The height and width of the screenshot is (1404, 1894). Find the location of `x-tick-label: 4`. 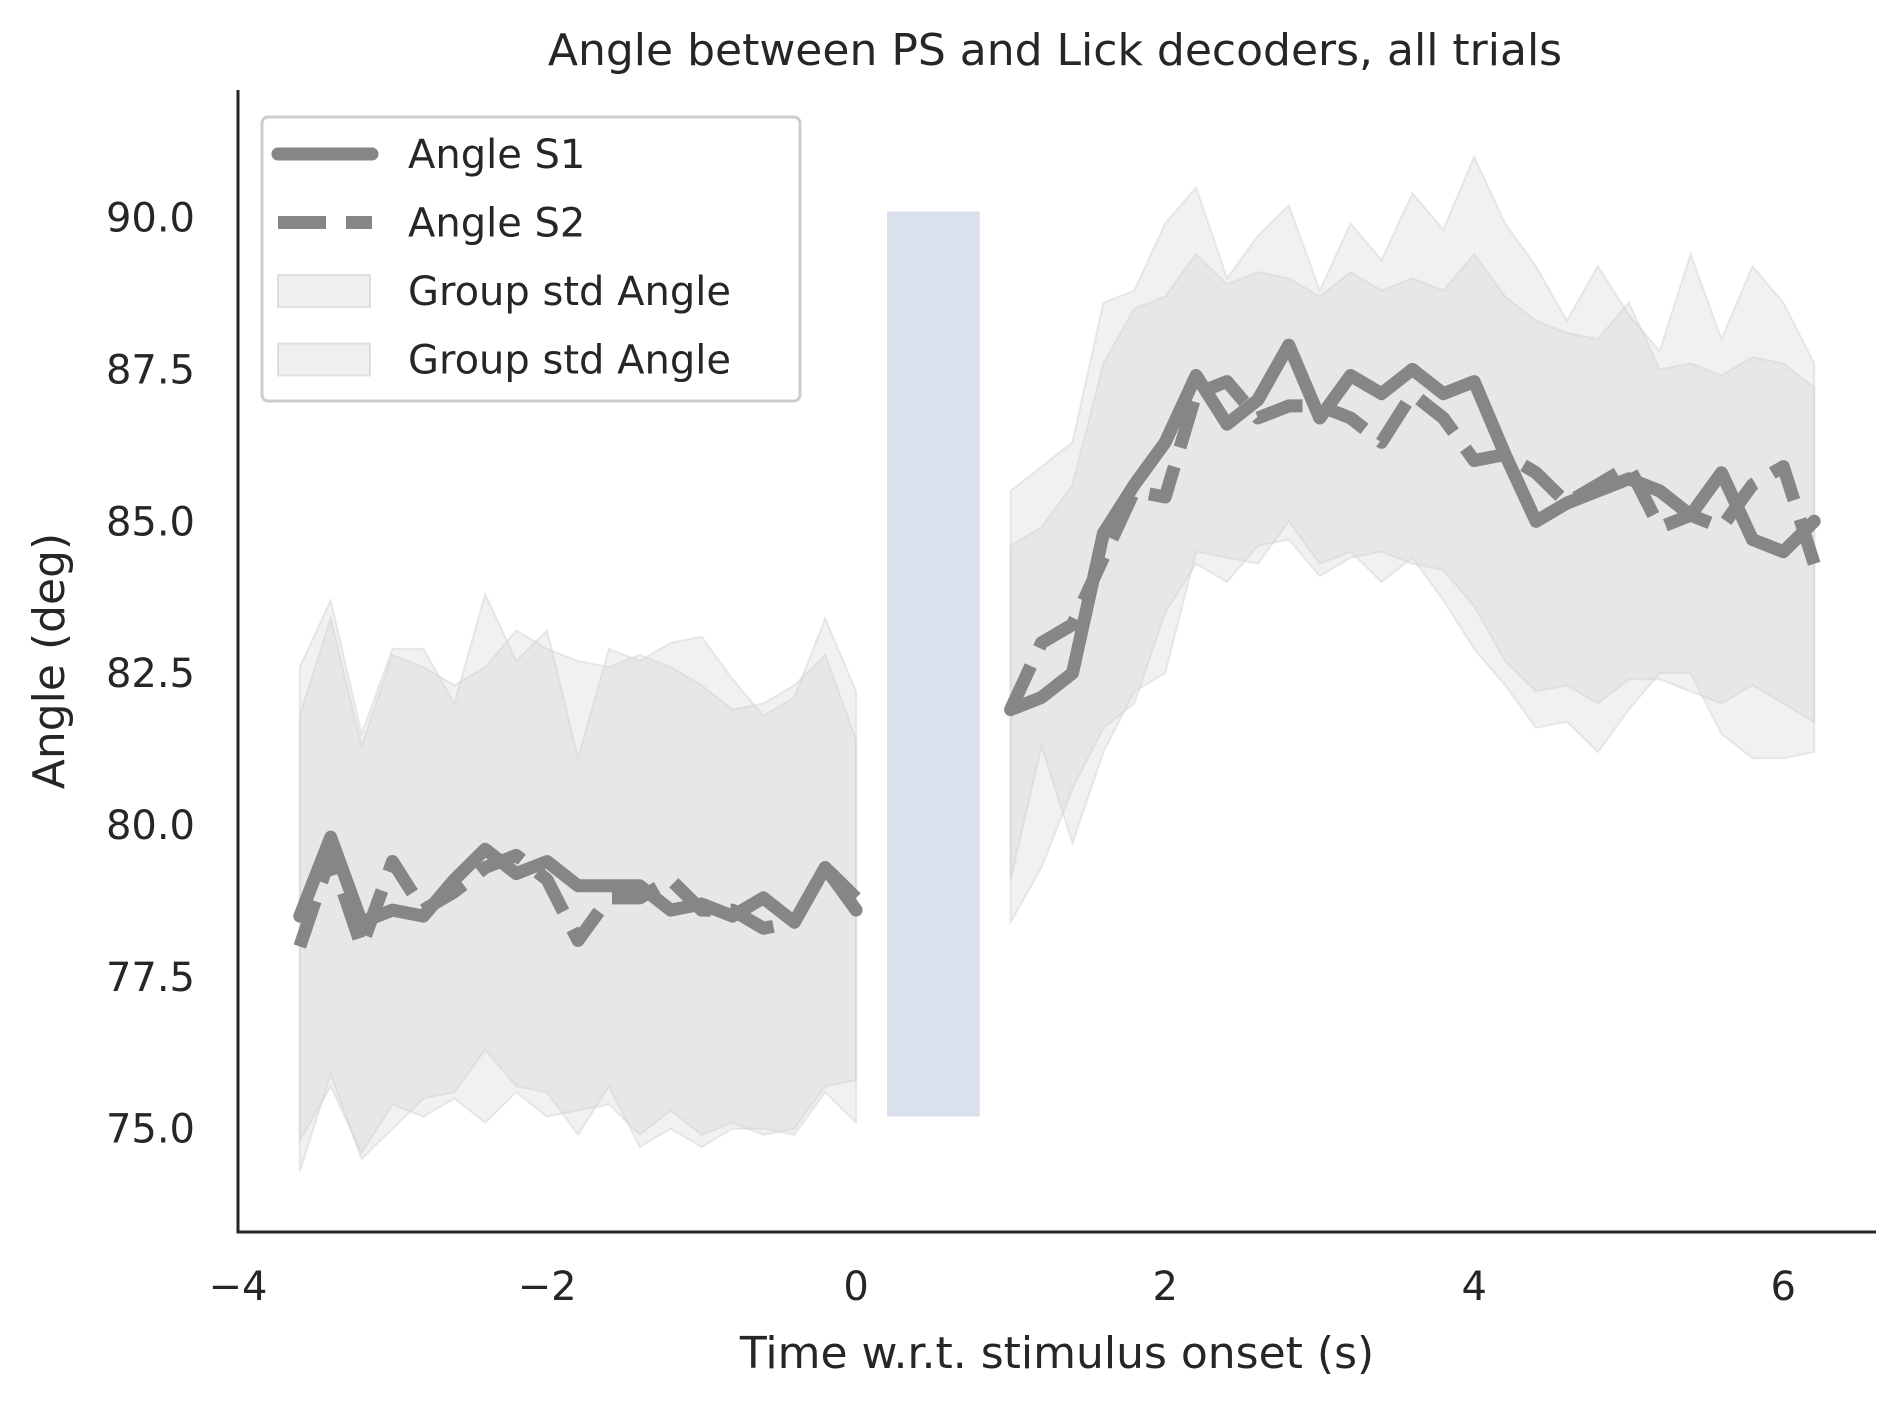

x-tick-label: 4 is located at coordinates (1473, 1287).